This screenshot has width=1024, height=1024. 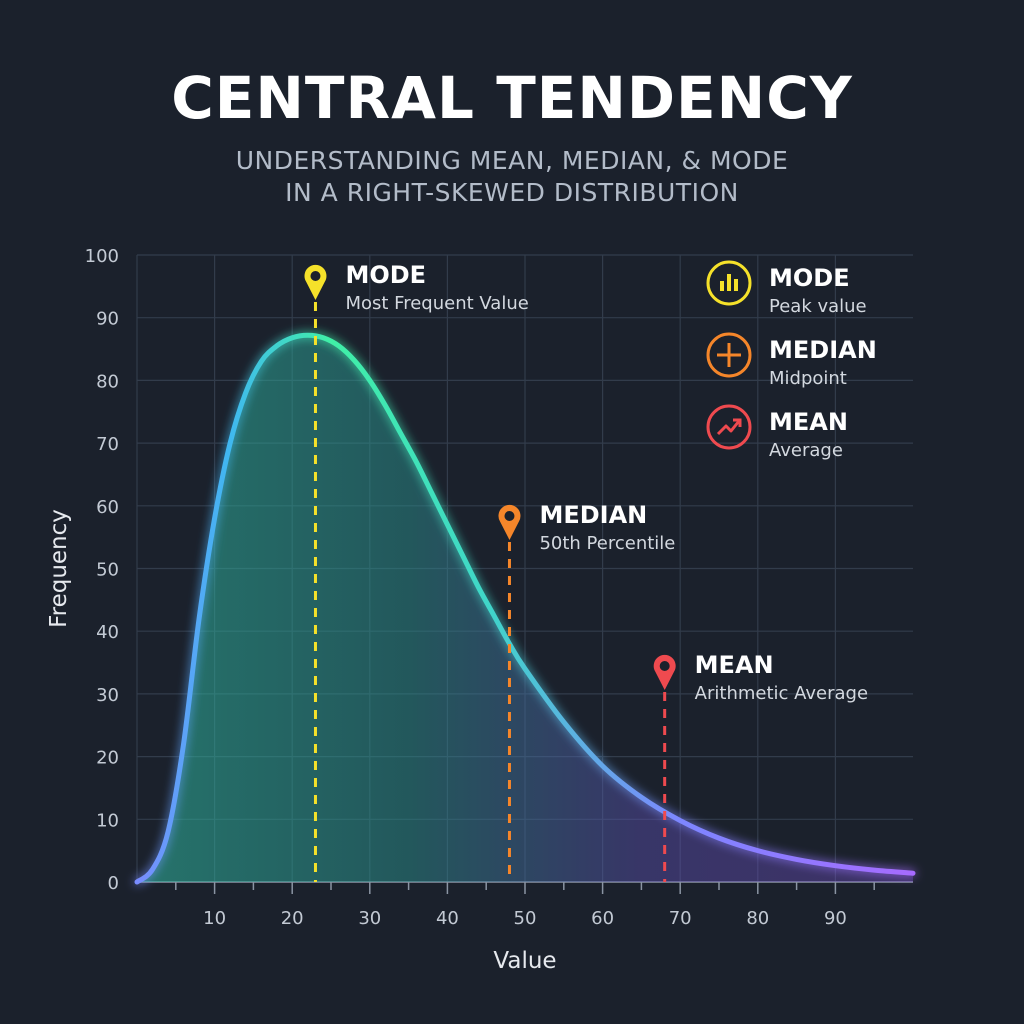 I want to click on trend-up-icon-arrow, so click(x=737, y=422).